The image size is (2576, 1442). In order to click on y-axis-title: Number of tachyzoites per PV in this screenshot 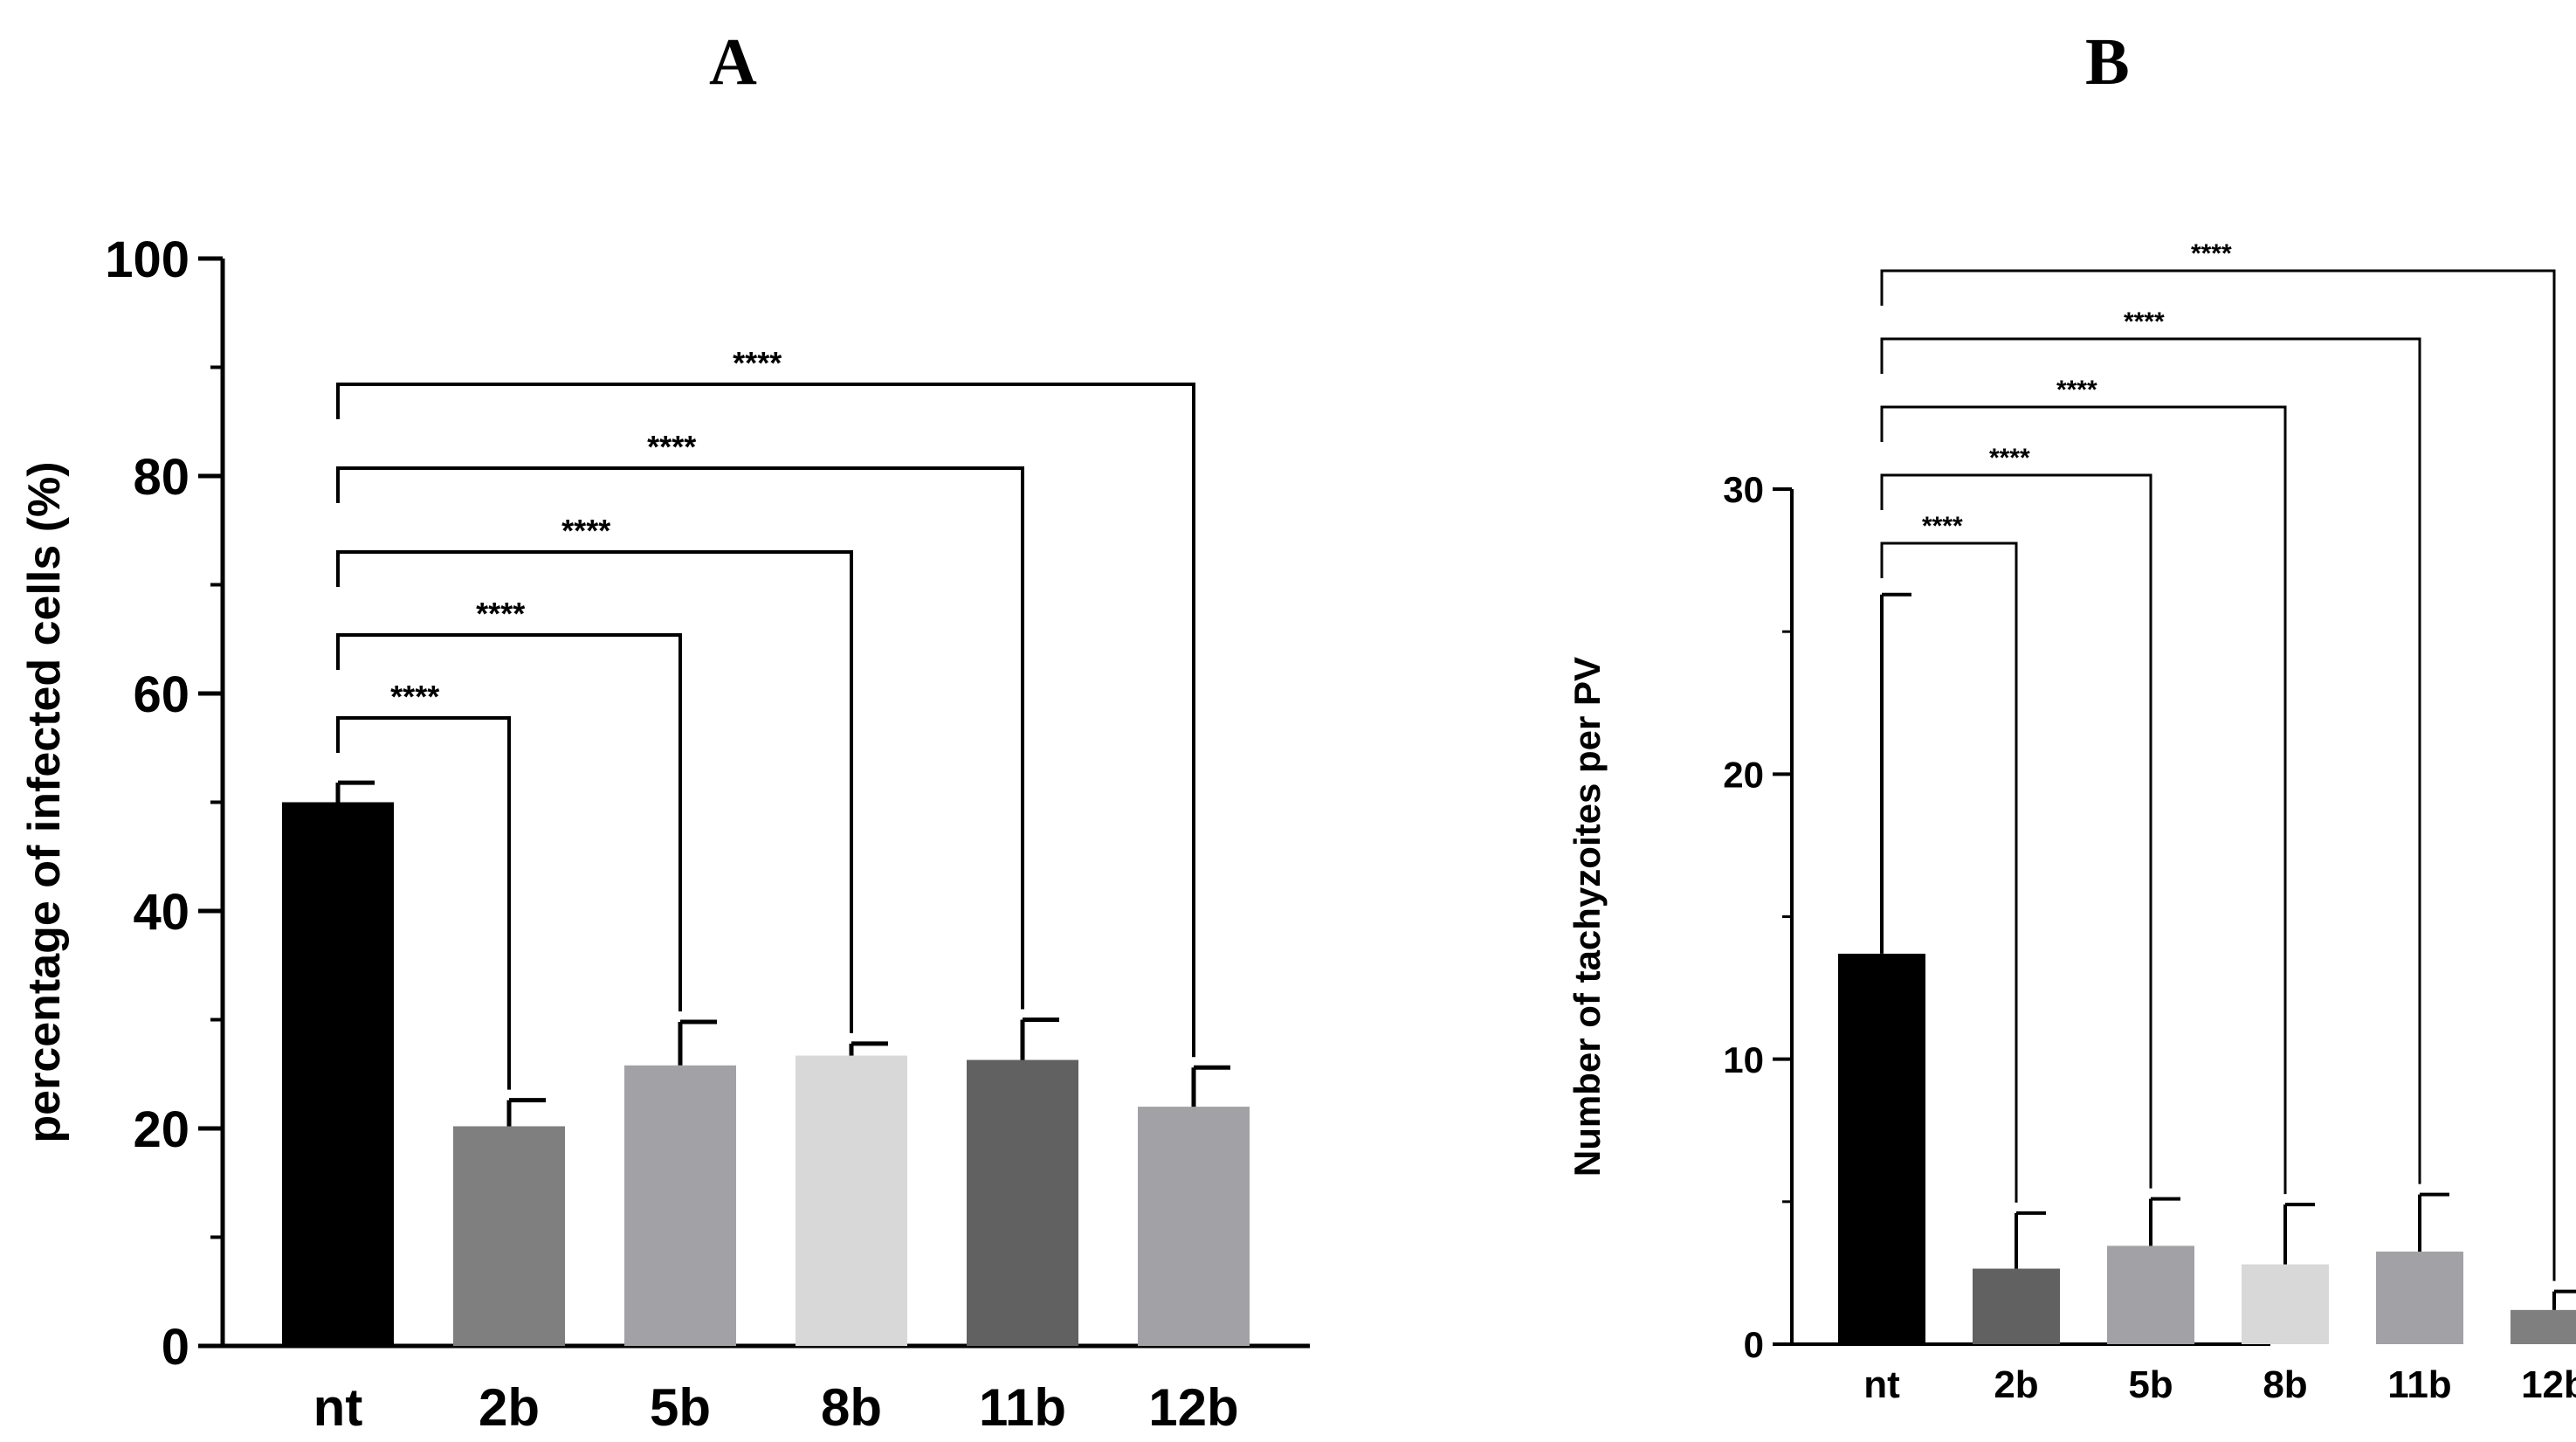, I will do `click(1587, 916)`.